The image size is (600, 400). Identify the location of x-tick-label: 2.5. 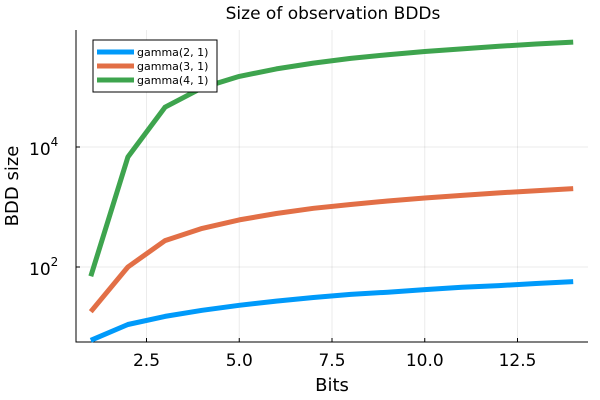
(146, 361).